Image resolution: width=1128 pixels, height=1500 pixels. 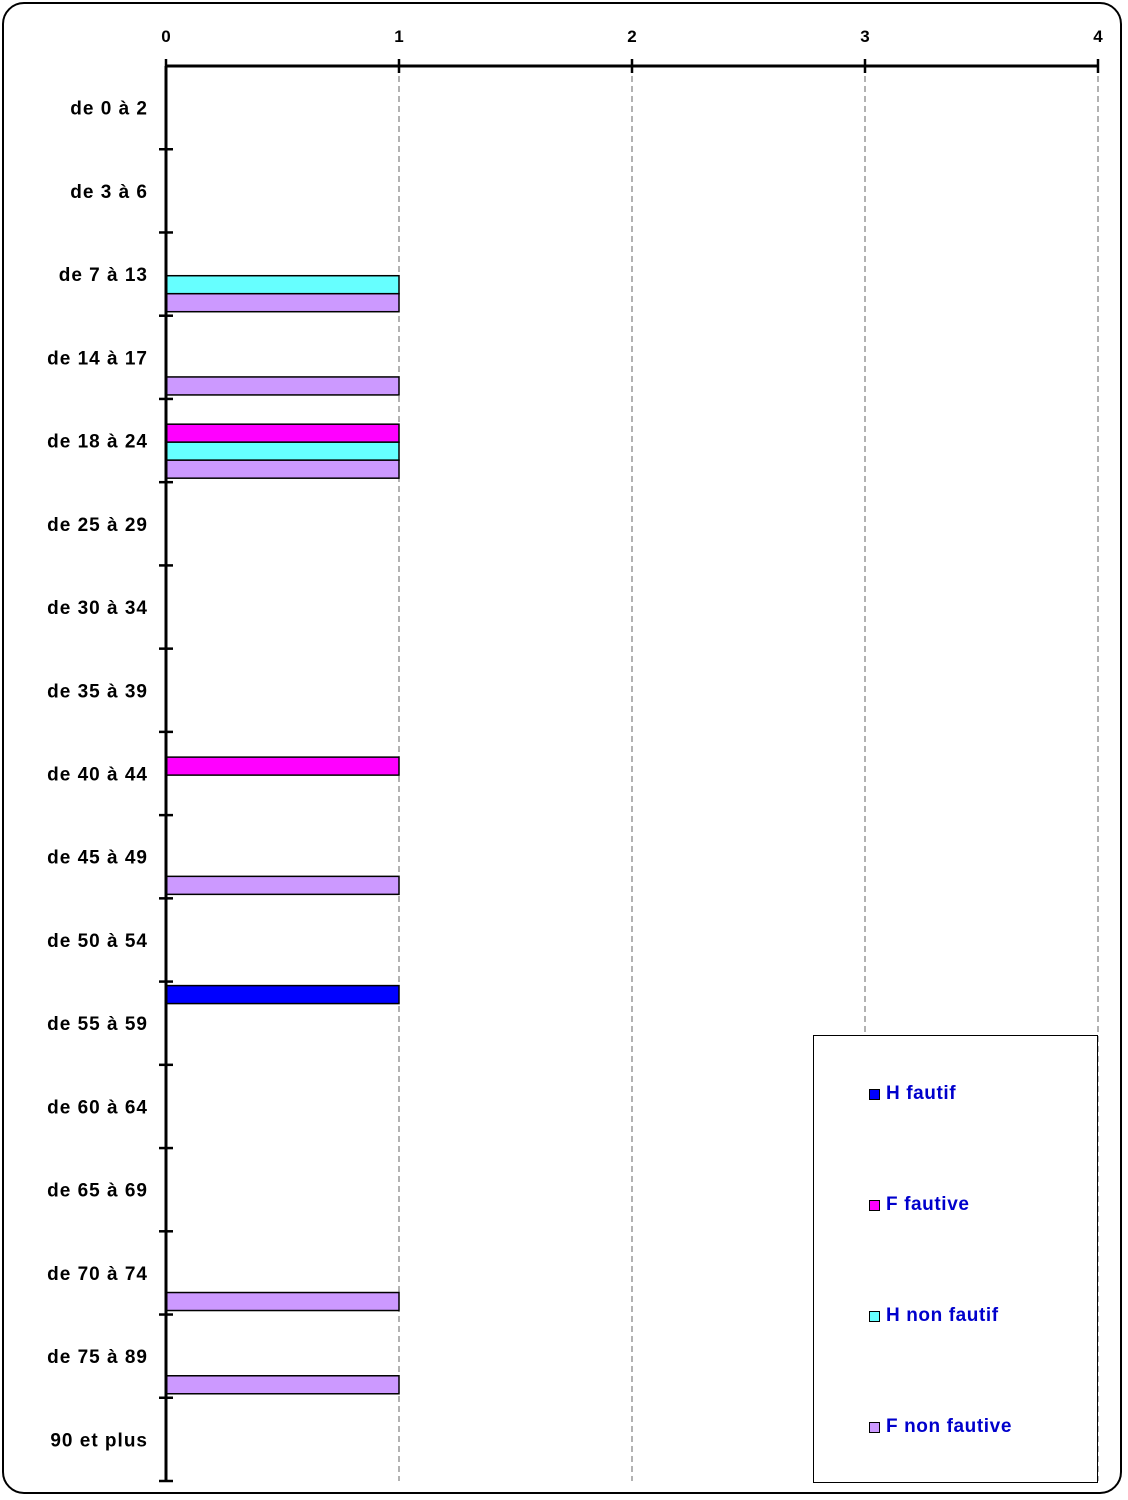 What do you see at coordinates (949, 1426) in the screenshot?
I see `legend-label-f-non-fautive: F non fautive` at bounding box center [949, 1426].